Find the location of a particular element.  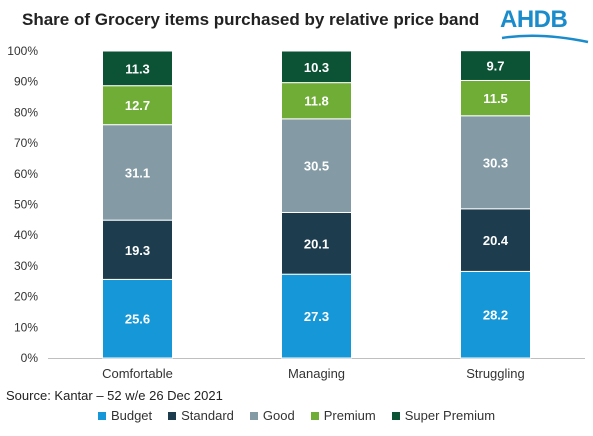

data-label: 20.4 is located at coordinates (496, 240).